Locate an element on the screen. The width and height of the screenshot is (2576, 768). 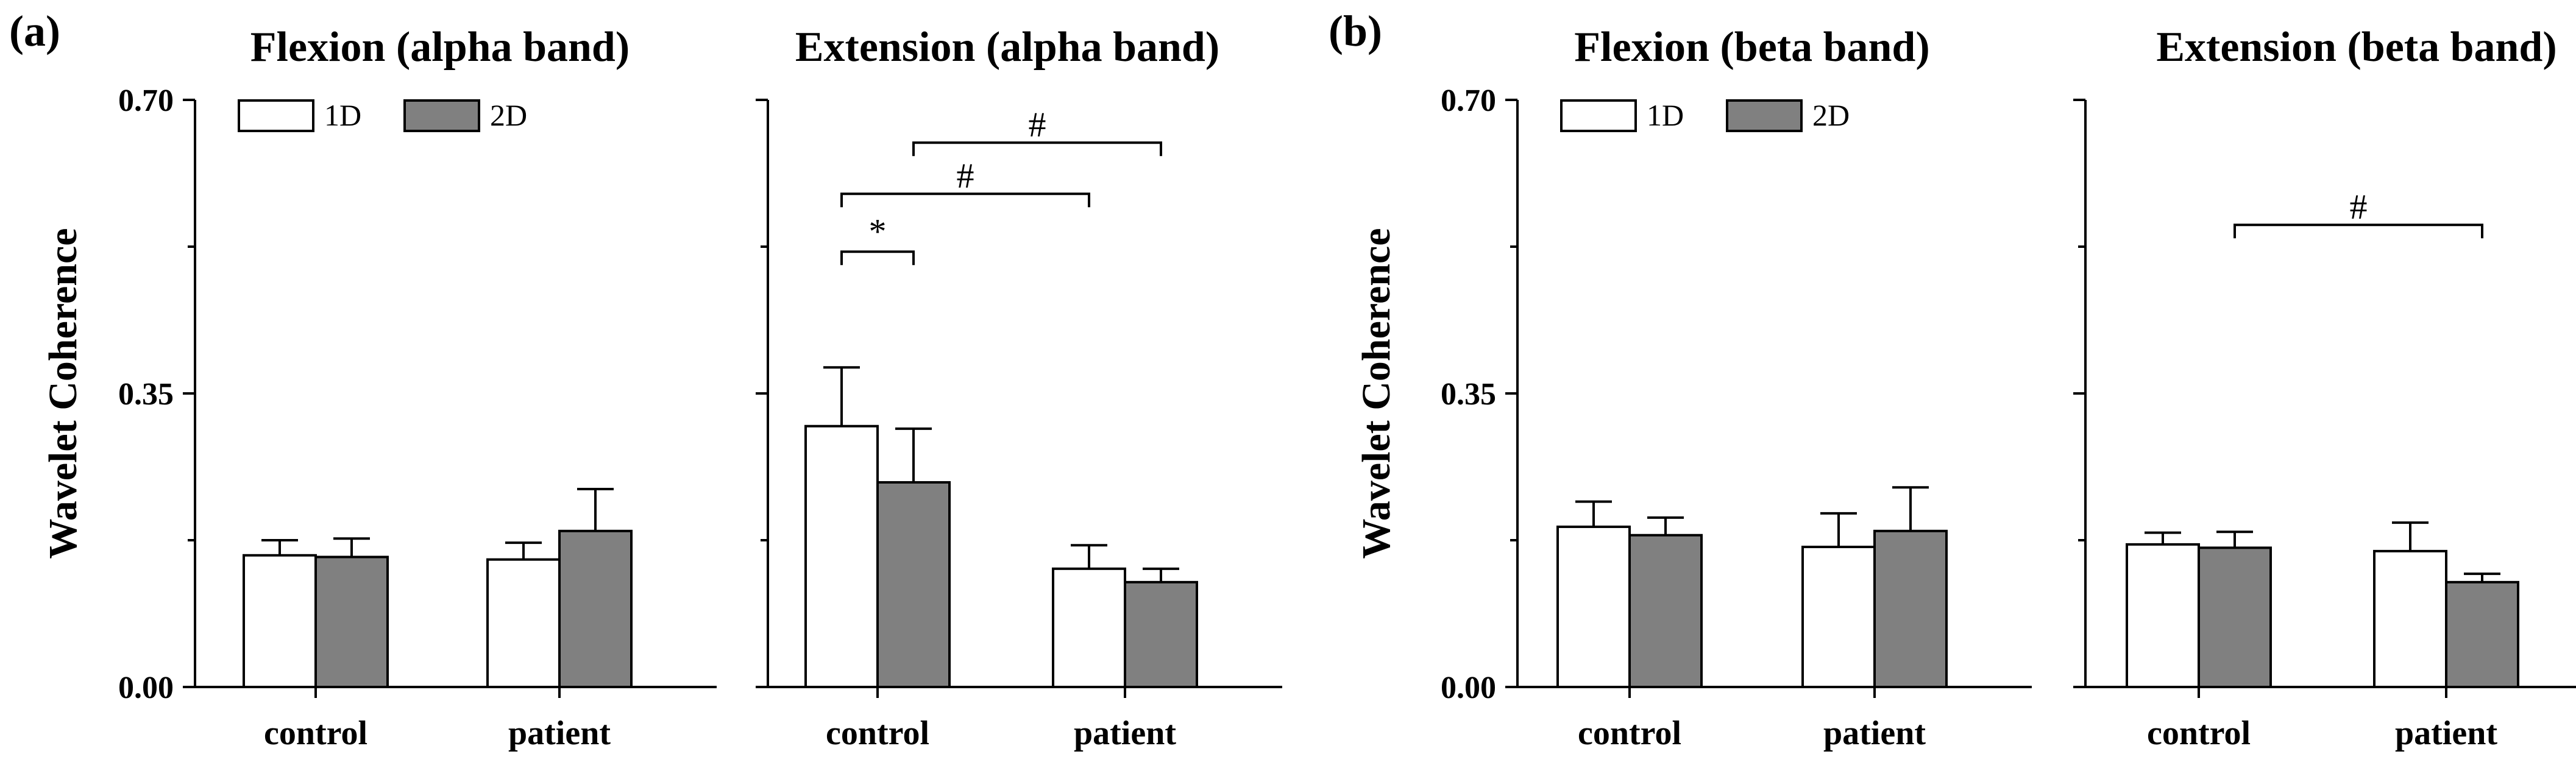
chart-title: Flexion (beta band) is located at coordinates (1752, 47).